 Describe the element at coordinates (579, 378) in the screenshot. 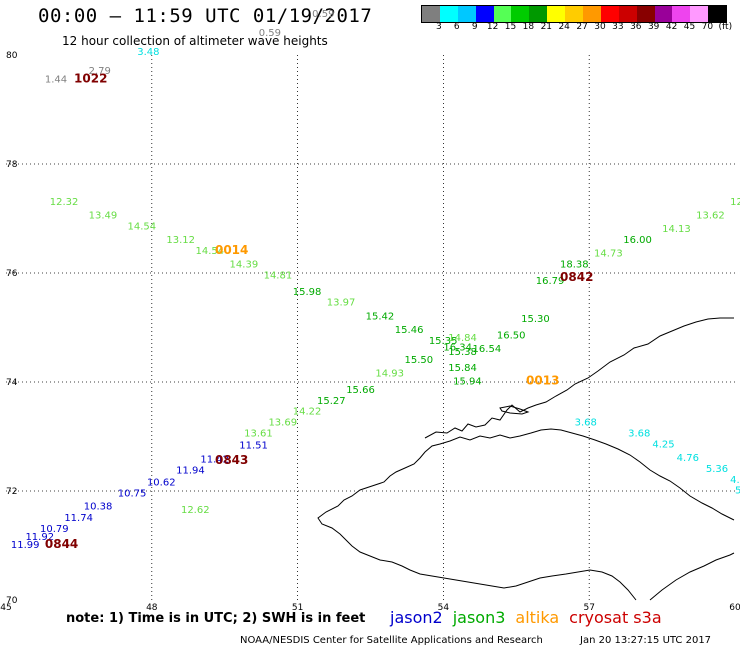

I see `novaya-zemlya-coast` at that location.